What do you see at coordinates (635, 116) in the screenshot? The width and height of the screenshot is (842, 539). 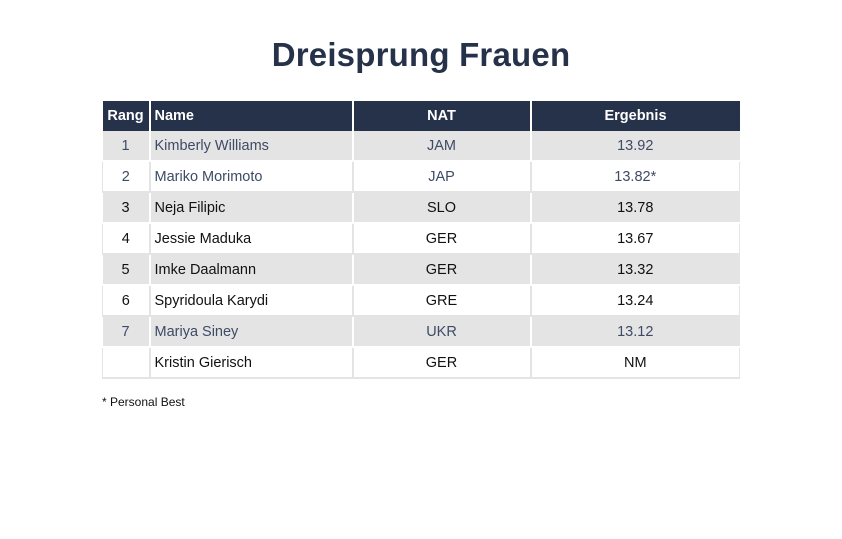 I see `header-result: Ergebnis` at bounding box center [635, 116].